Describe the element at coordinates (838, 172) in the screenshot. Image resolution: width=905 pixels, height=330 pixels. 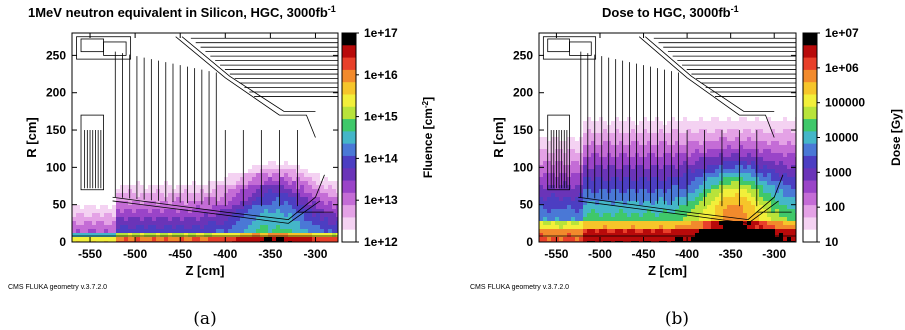
I see `colorbar-tick-label: 1000` at that location.